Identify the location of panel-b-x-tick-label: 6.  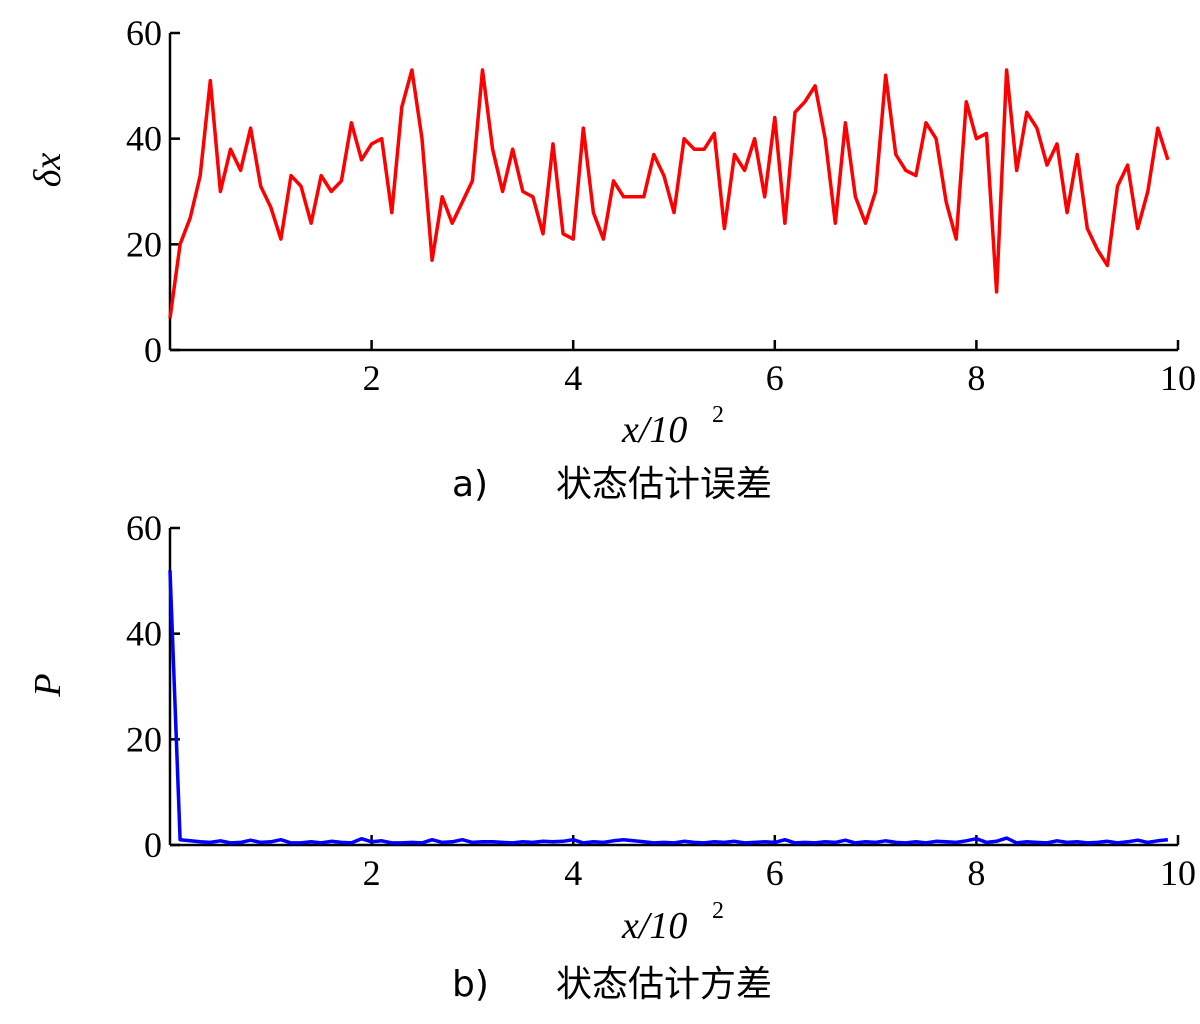
(775, 873).